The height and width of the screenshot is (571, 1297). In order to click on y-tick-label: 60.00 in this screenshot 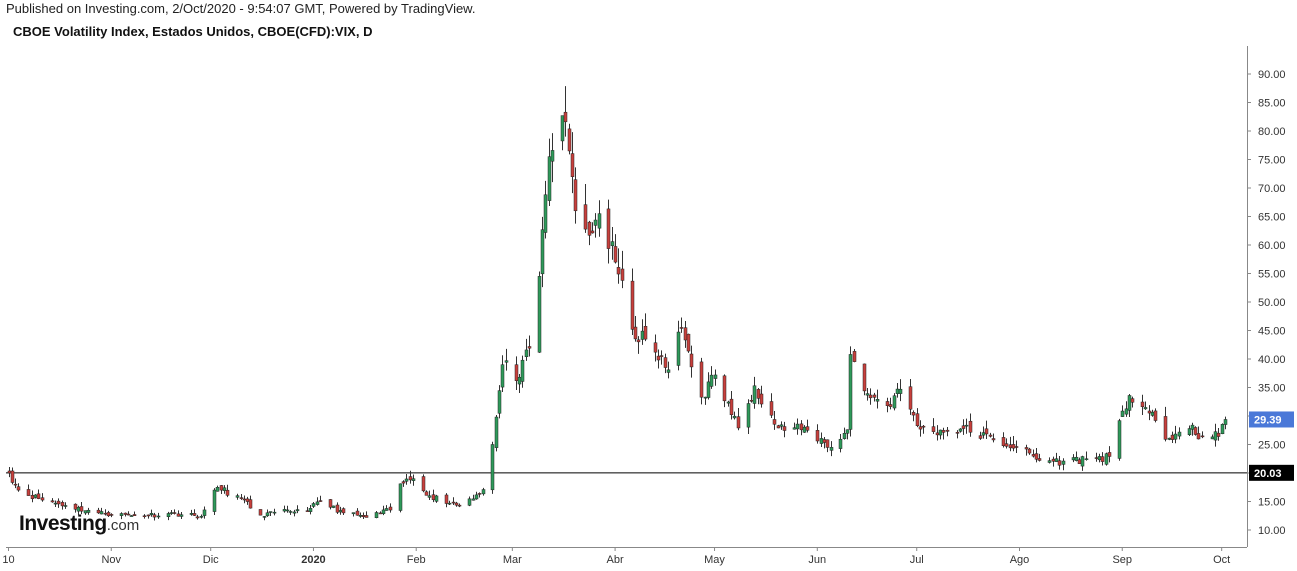, I will do `click(1272, 246)`.